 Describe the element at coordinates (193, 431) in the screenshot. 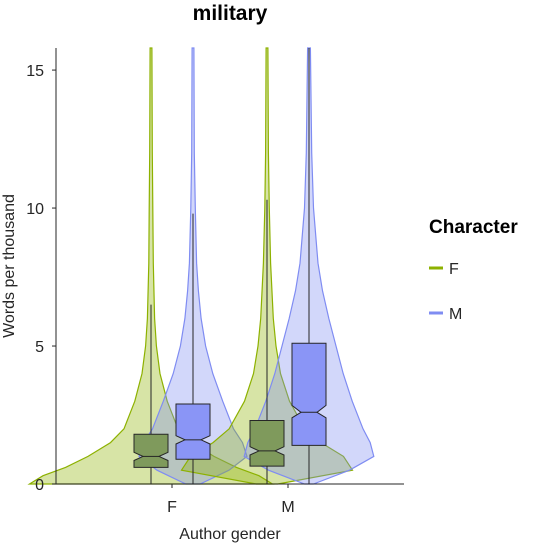

I see `box-author-f-char-m` at that location.